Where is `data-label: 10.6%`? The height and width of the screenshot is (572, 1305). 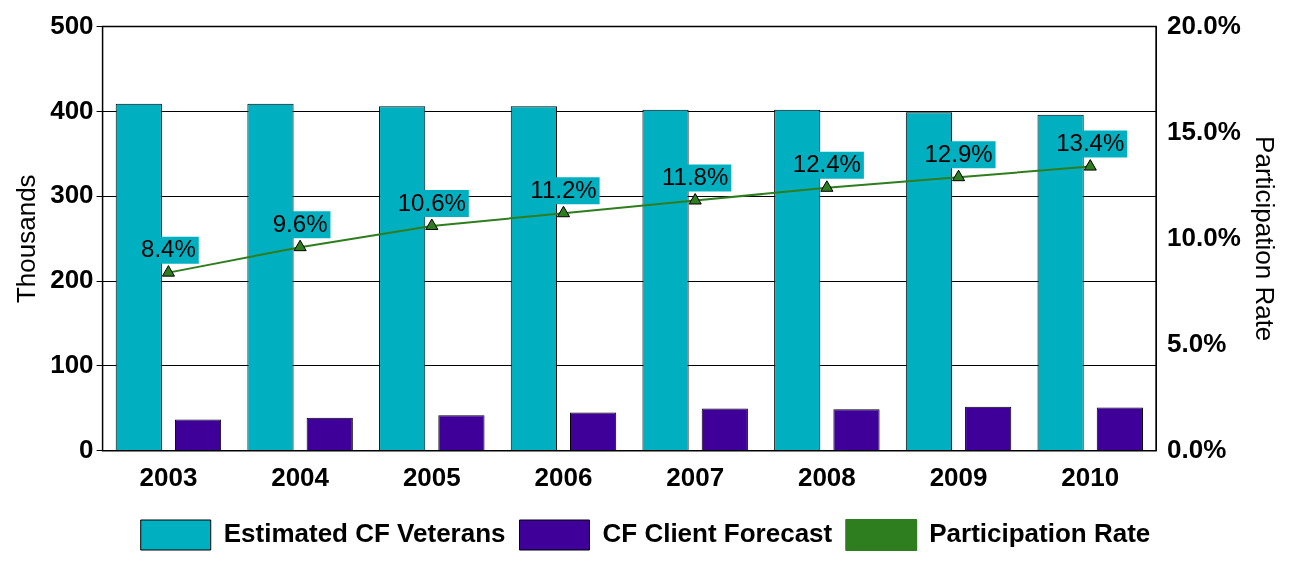
data-label: 10.6% is located at coordinates (431, 202).